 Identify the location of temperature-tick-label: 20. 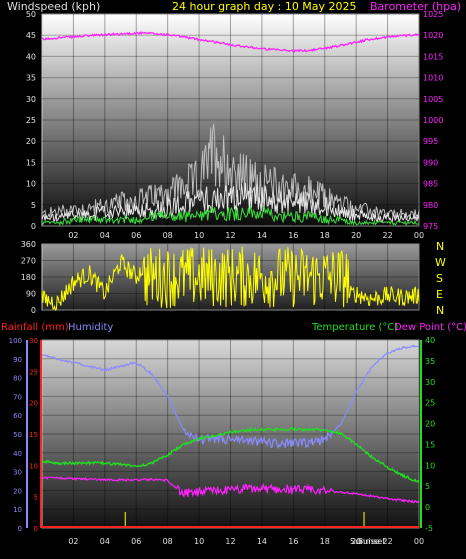
(430, 424).